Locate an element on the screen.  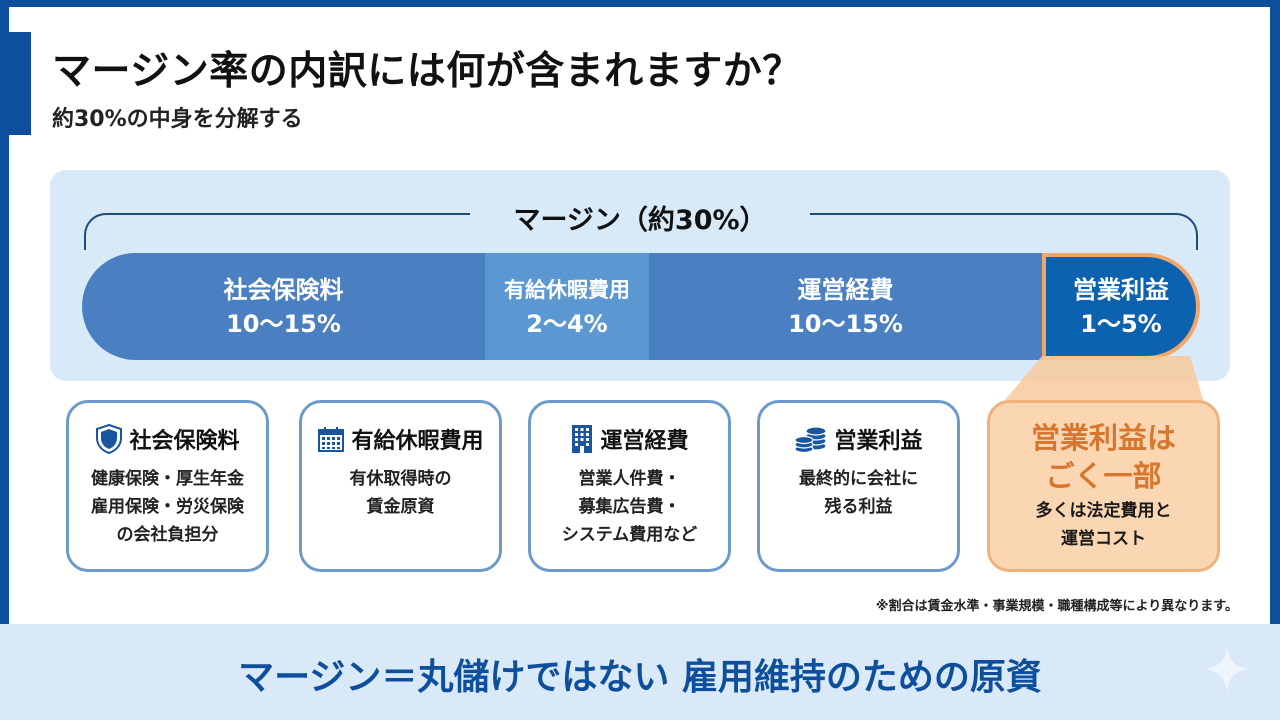
callout-line: 多くは法定費用と is located at coordinates (1103, 511).